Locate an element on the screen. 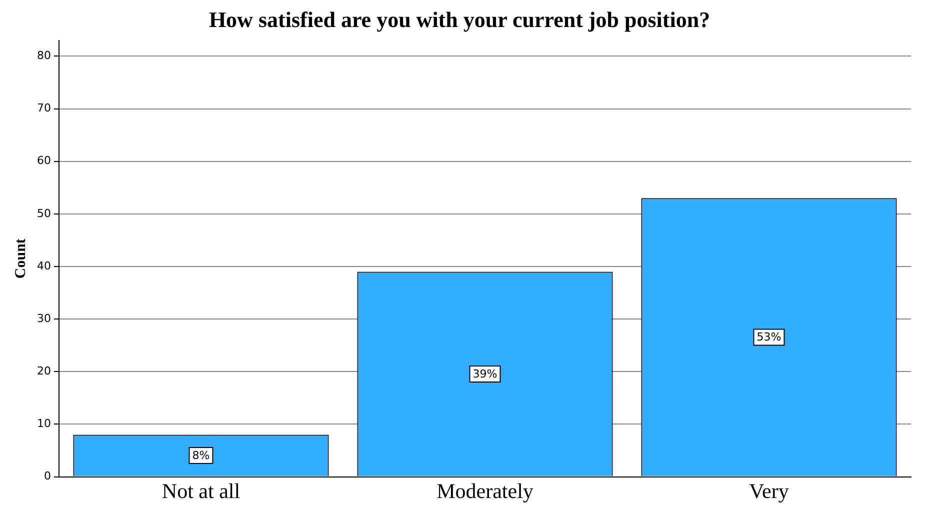 Image resolution: width=929 pixels, height=518 pixels. x-tick-label: Very is located at coordinates (769, 490).